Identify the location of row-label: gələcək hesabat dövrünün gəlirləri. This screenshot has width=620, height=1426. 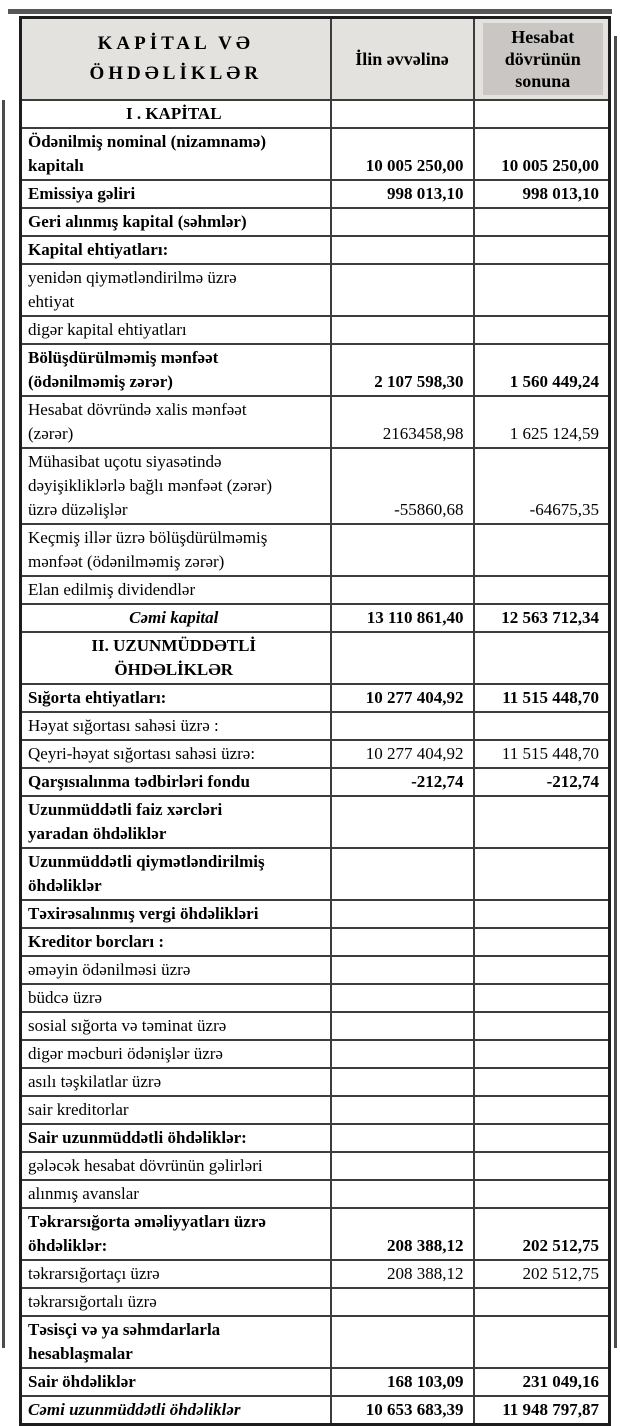
(175, 1166).